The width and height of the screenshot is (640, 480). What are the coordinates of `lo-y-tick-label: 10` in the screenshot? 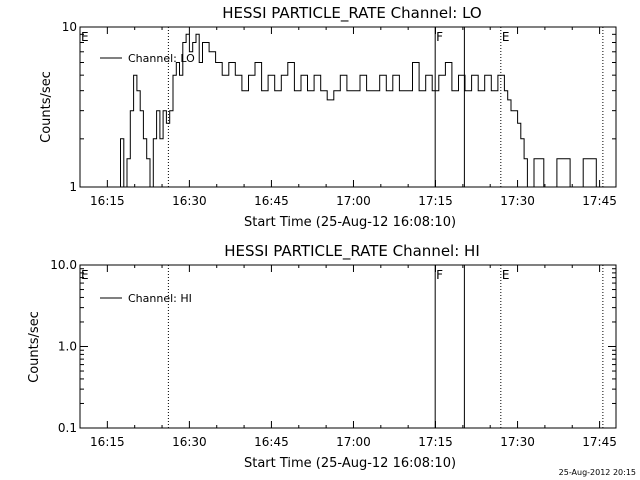 It's located at (69, 27).